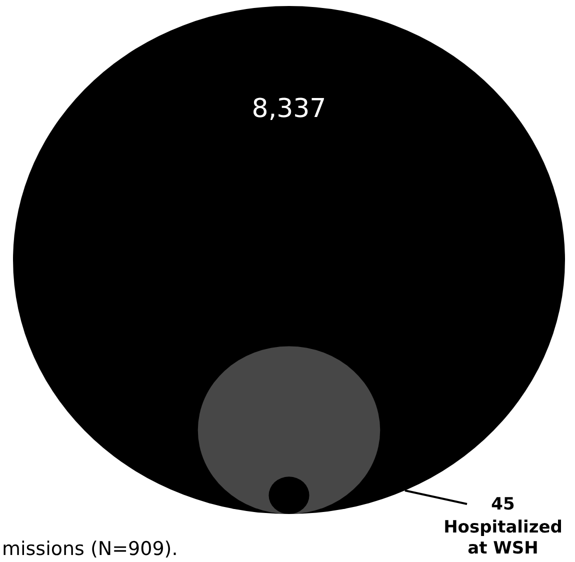  I want to click on data-label: 8,337, so click(289, 109).